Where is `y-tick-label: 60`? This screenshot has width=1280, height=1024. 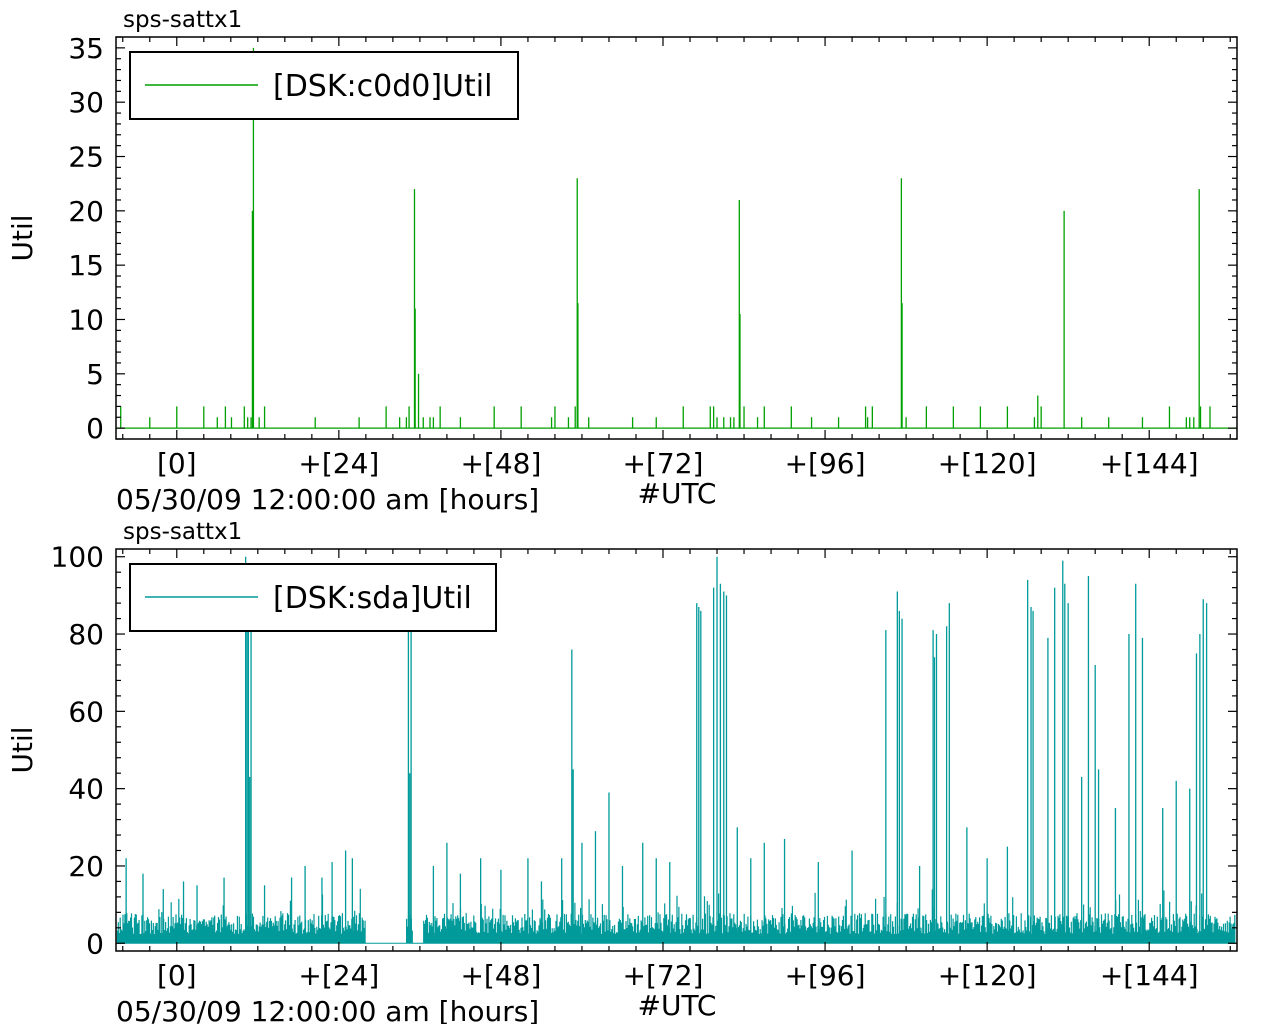 y-tick-label: 60 is located at coordinates (86, 711).